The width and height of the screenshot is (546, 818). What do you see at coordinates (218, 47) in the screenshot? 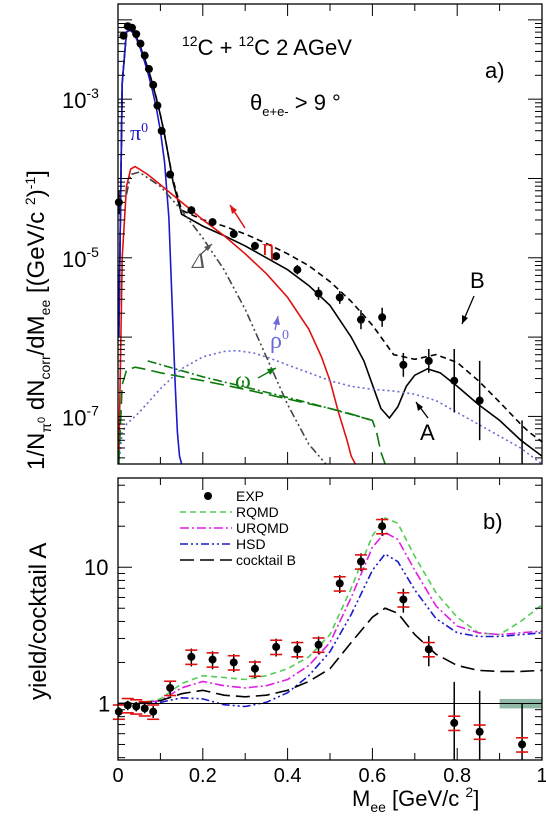
I see `title-element-1: C +` at bounding box center [218, 47].